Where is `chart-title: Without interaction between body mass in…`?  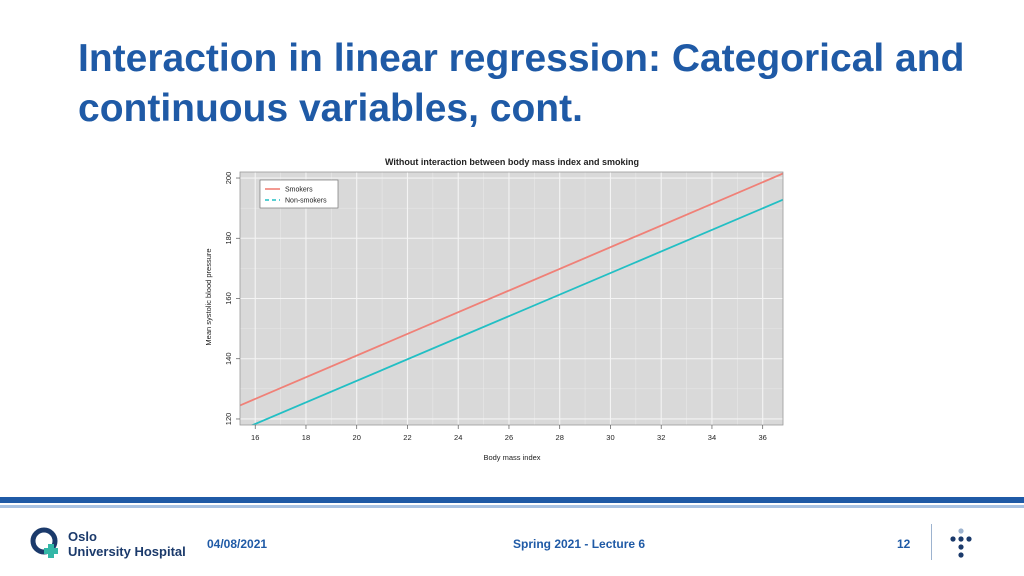
chart-title: Without interaction between body mass in… is located at coordinates (512, 162).